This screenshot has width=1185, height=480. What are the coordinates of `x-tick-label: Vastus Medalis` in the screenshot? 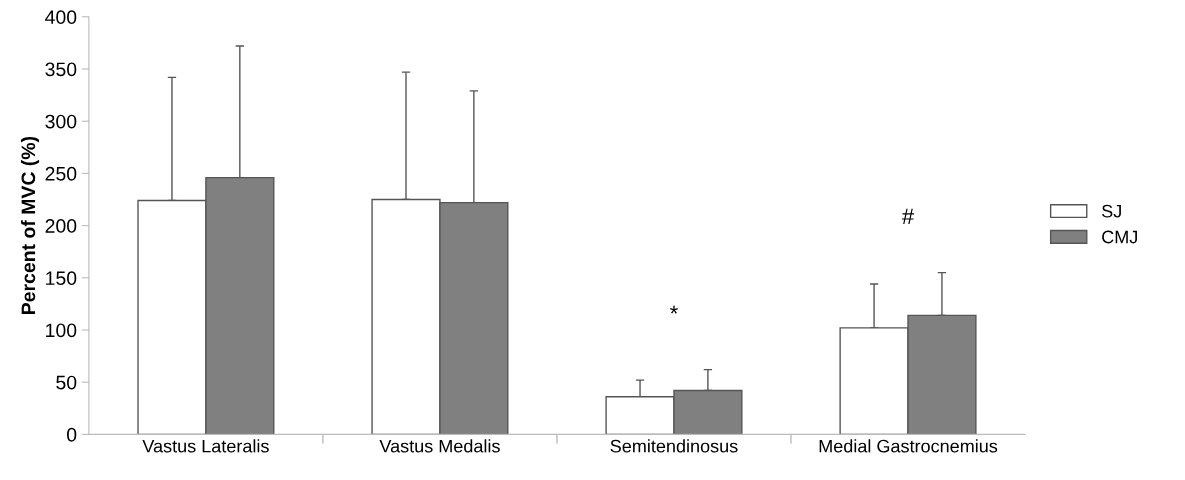 It's located at (439, 446).